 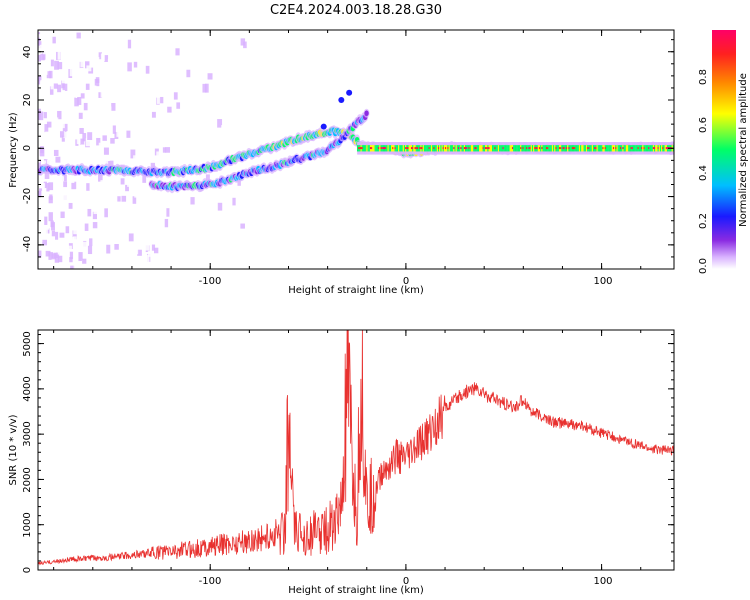 What do you see at coordinates (27, 148) in the screenshot?
I see `top-ytick-0: 0` at bounding box center [27, 148].